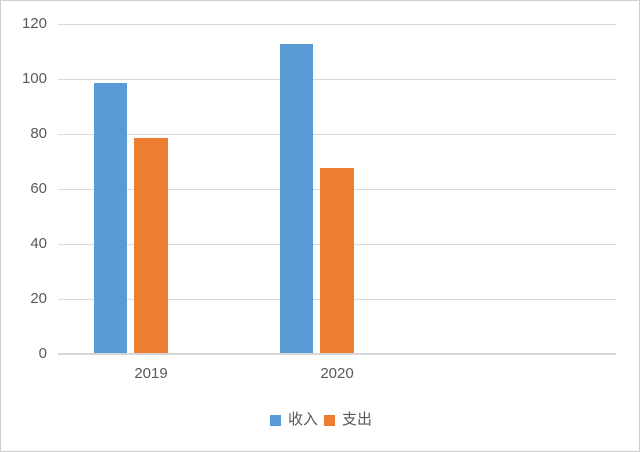  What do you see at coordinates (38, 243) in the screenshot?
I see `y-axis-tick-label: 40` at bounding box center [38, 243].